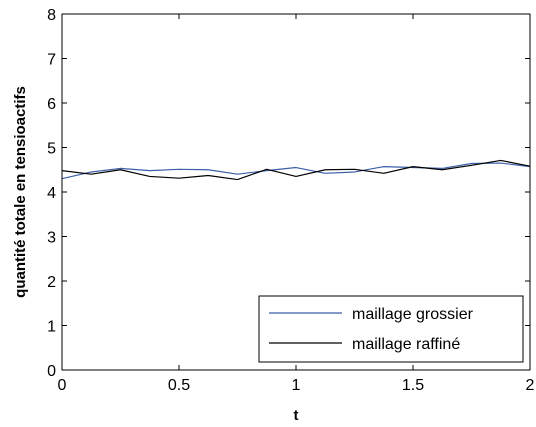  I want to click on x-tick-label: 2, so click(530, 385).